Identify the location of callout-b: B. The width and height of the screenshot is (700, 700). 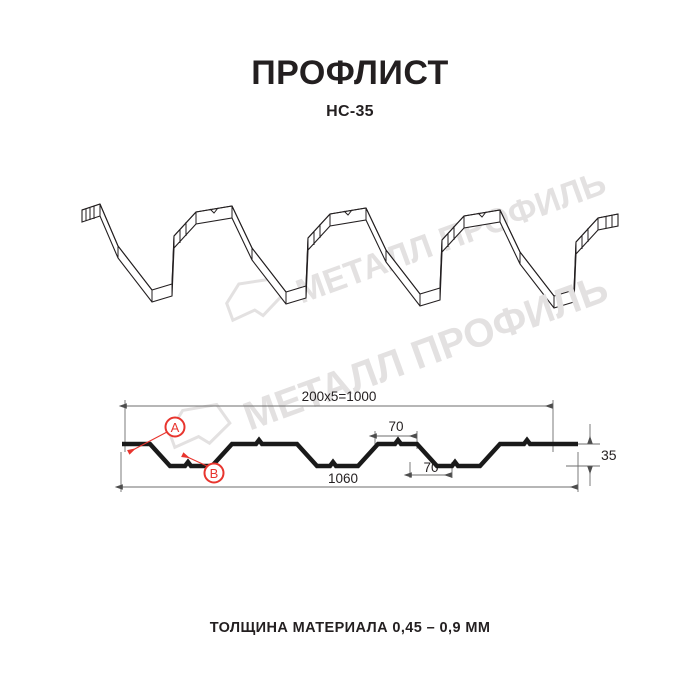
(203, 468).